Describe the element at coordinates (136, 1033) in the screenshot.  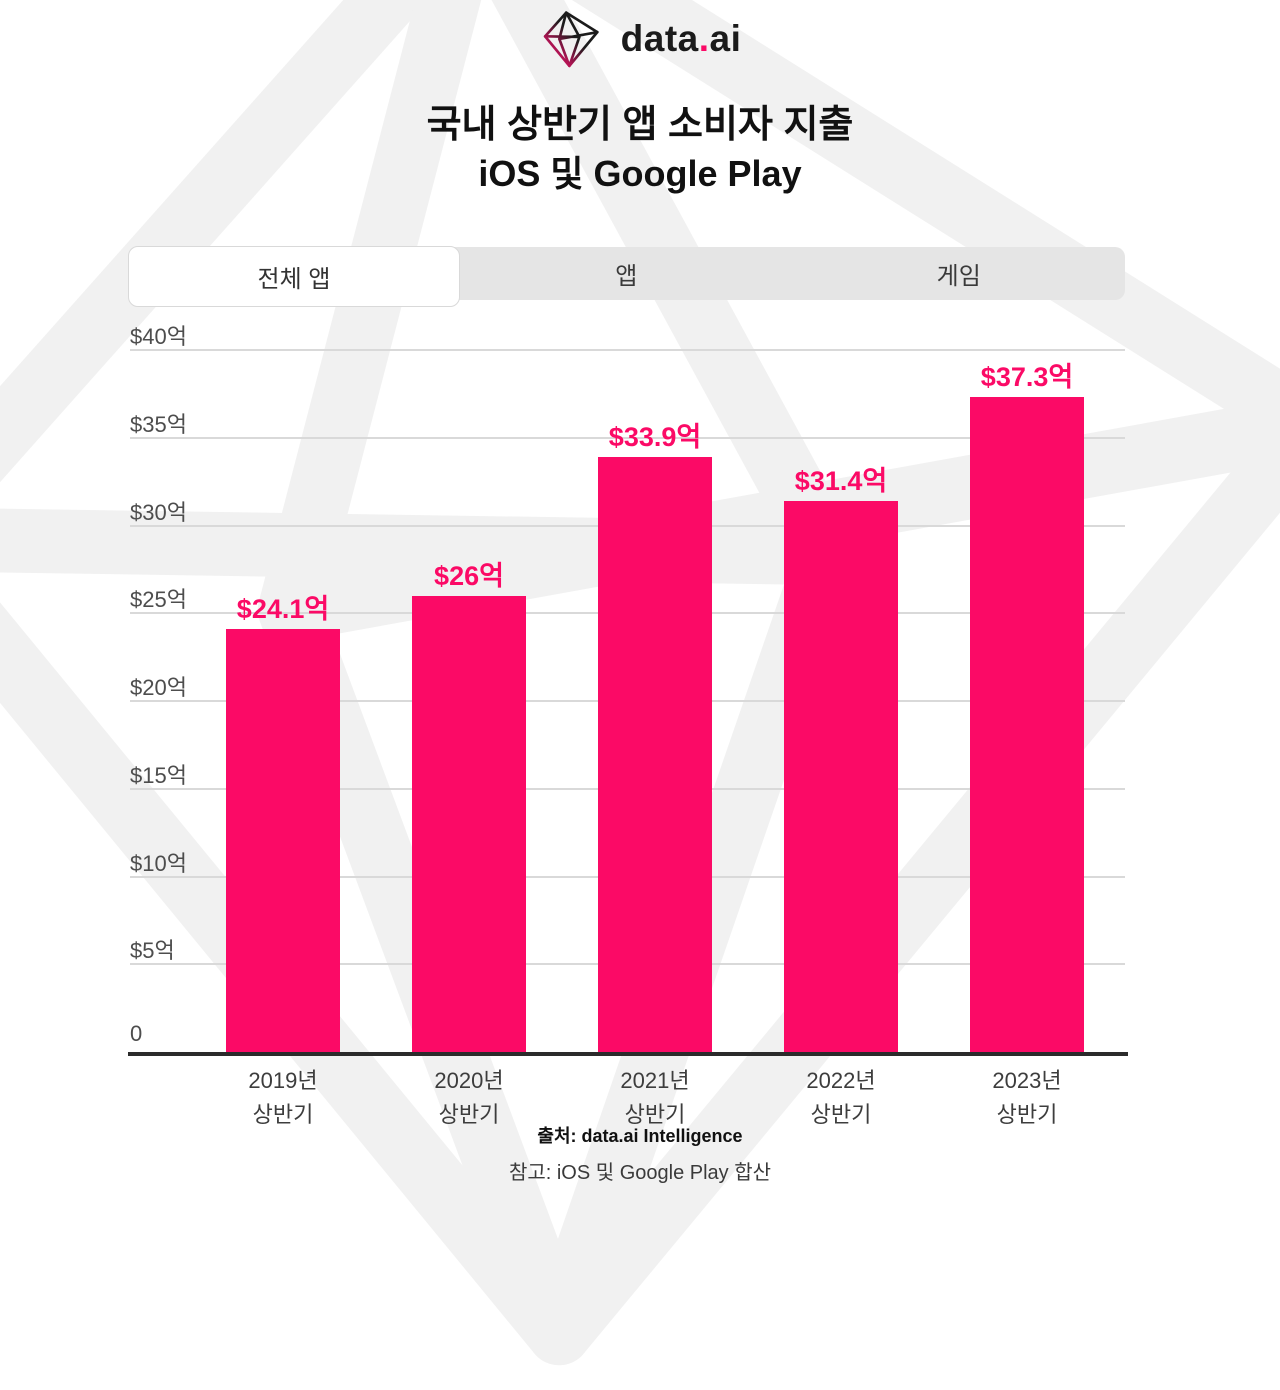
I see `y-tick-label: 0` at that location.